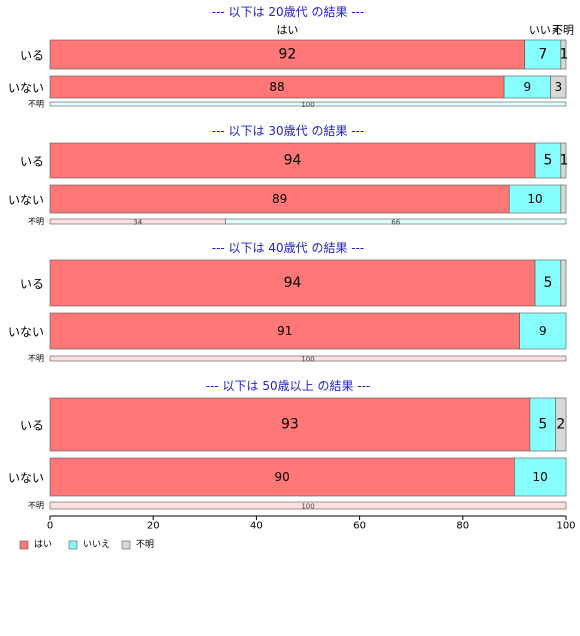 This screenshot has width=580, height=636. Describe the element at coordinates (153, 526) in the screenshot. I see `x-tick-label: 20` at that location.